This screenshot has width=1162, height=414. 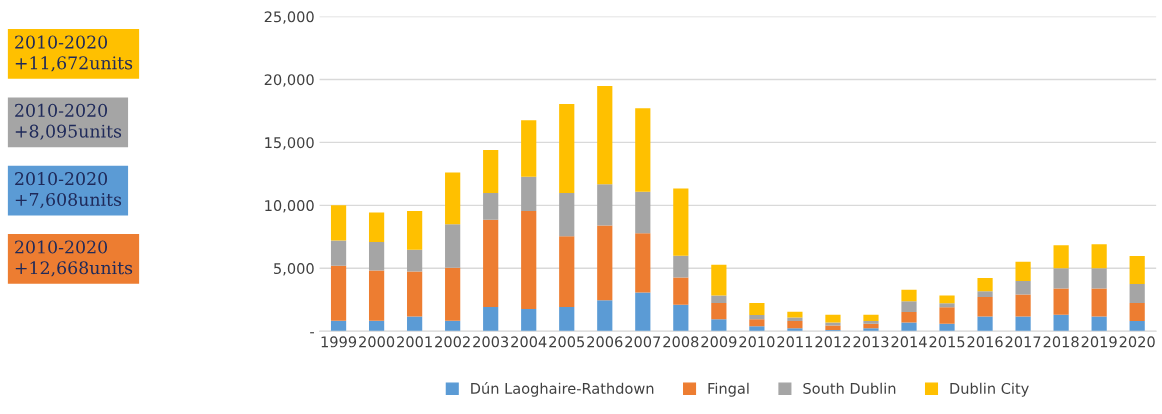 I want to click on x-tick-label: 2020, so click(x=1137, y=342).